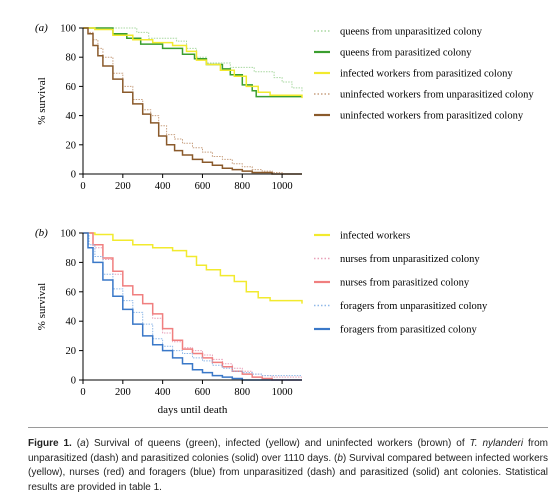  I want to click on legend-label: nurses from unparasitized colony, so click(410, 259).